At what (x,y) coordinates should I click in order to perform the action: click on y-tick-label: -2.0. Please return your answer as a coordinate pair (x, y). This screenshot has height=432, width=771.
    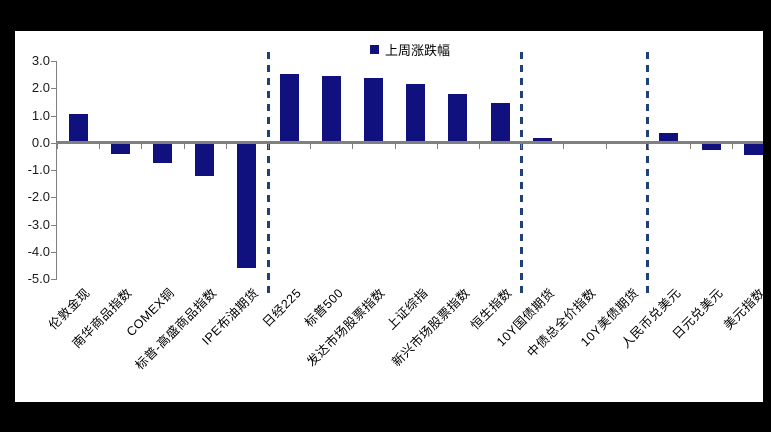
    Looking at the image, I should click on (38, 196).